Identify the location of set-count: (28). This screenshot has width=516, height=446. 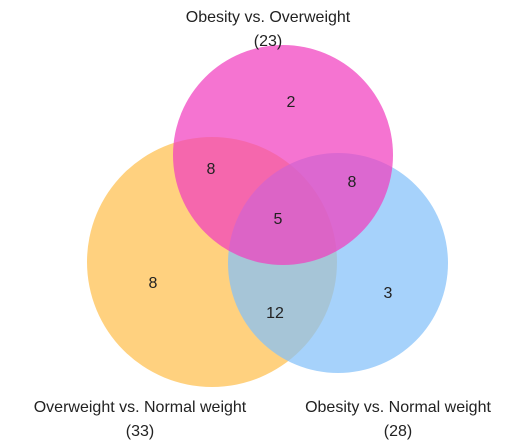
(398, 431).